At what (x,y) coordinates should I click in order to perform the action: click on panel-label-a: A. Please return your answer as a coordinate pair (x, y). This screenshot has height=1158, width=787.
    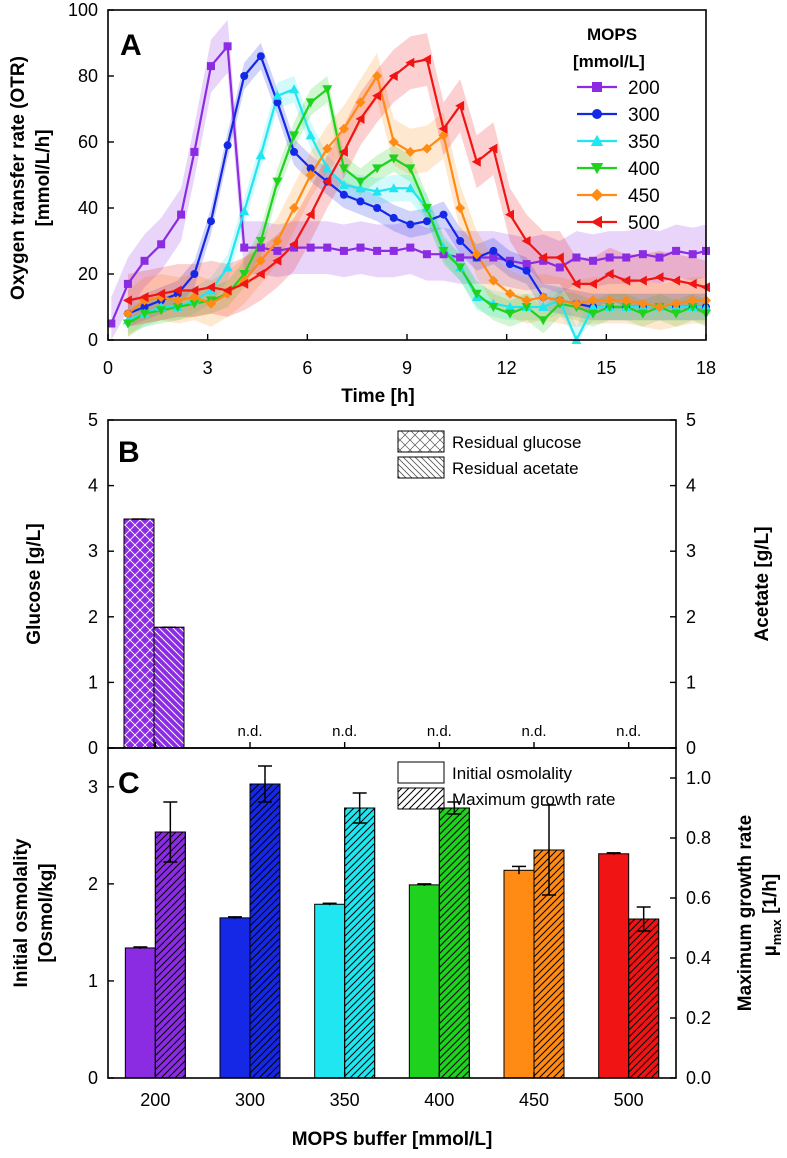
    Looking at the image, I should click on (131, 45).